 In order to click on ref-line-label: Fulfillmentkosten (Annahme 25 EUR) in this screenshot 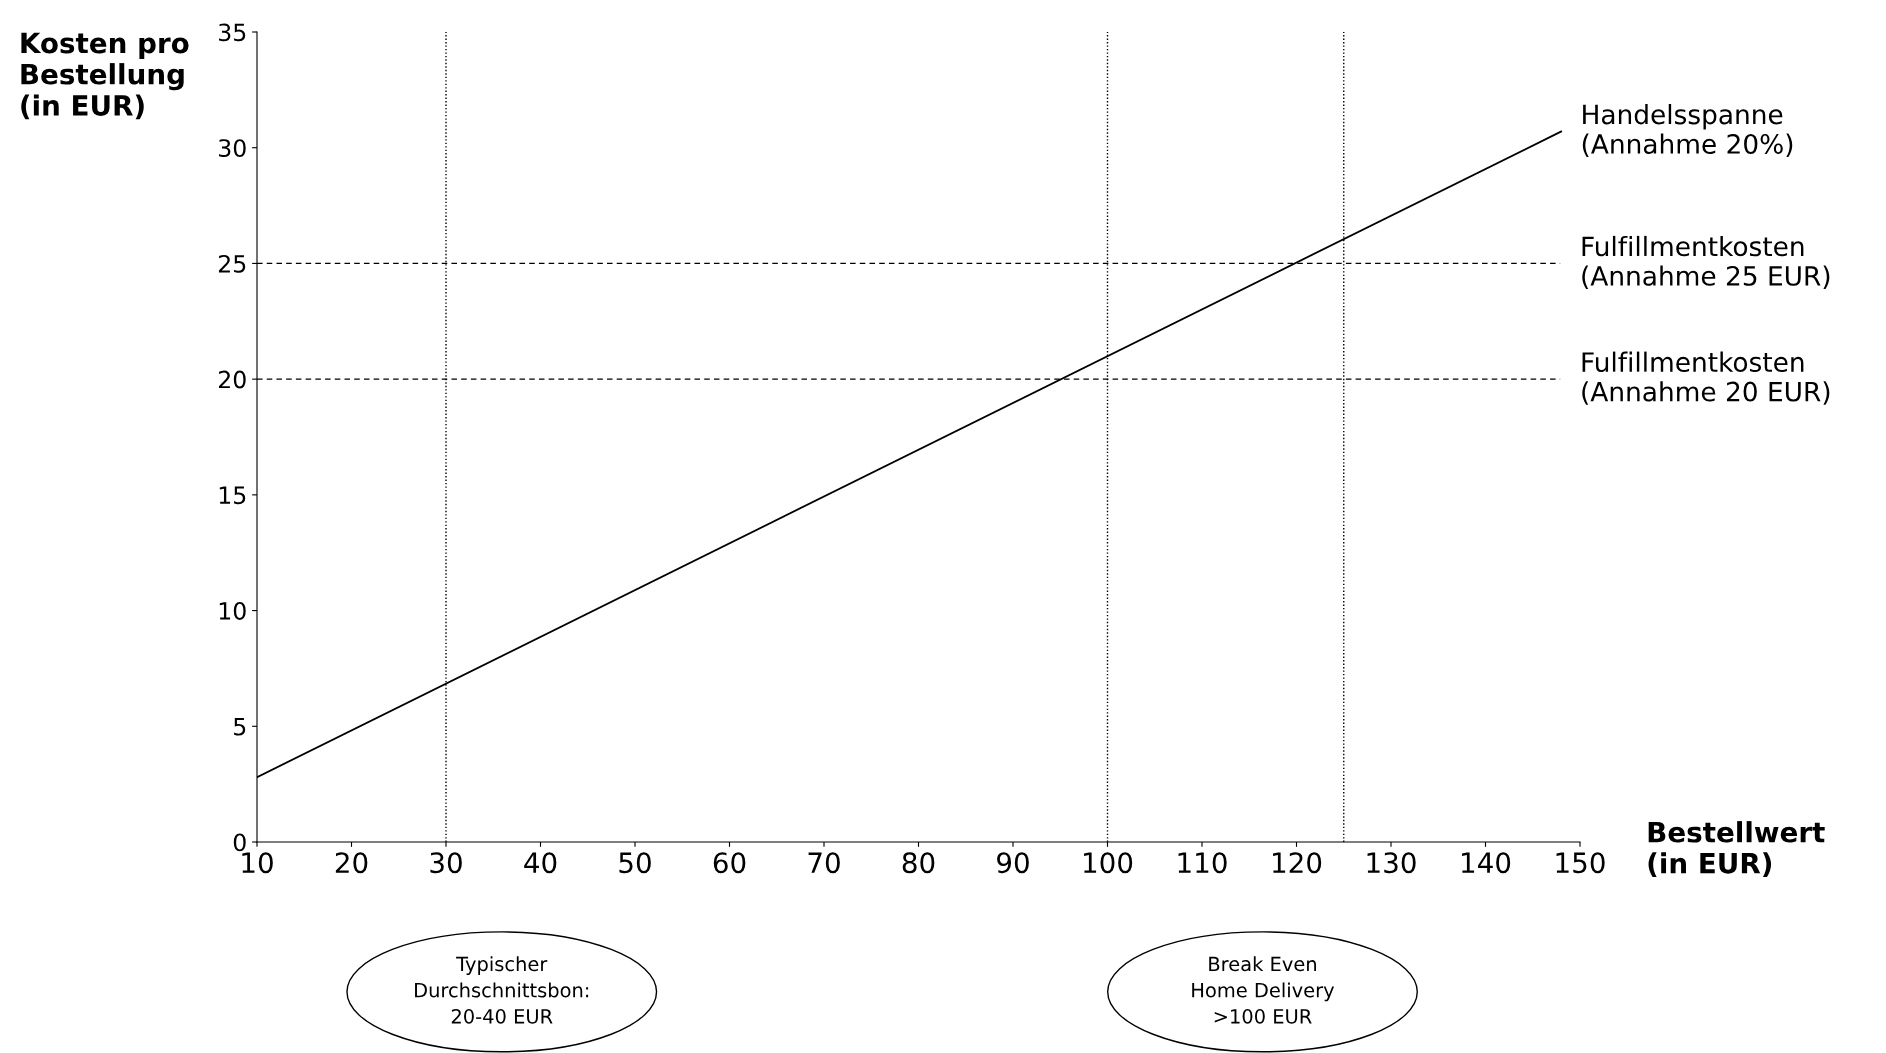, I will do `click(1706, 262)`.